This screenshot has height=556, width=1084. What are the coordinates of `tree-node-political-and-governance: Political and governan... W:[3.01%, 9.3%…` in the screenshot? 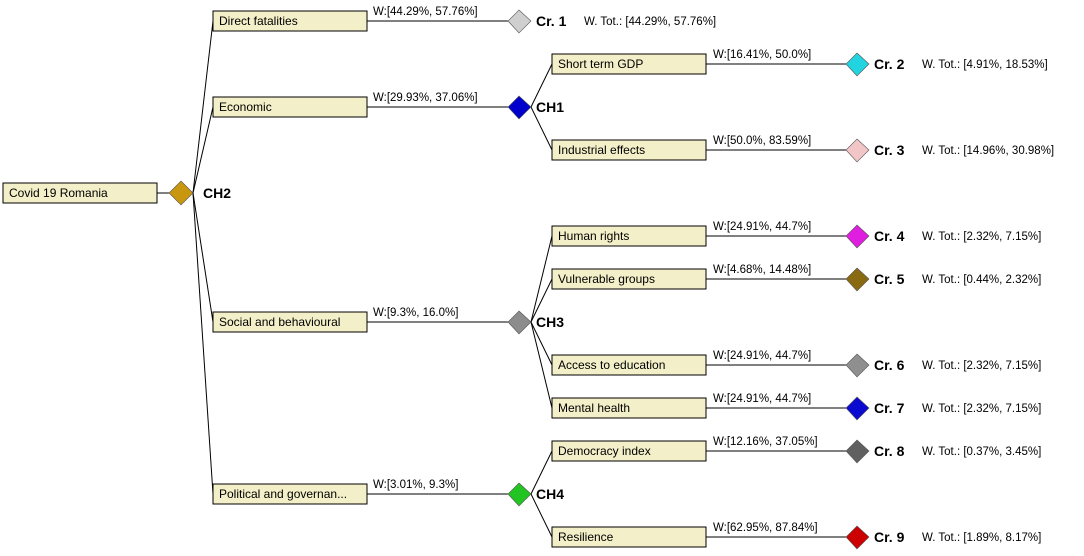 It's located at (388, 493).